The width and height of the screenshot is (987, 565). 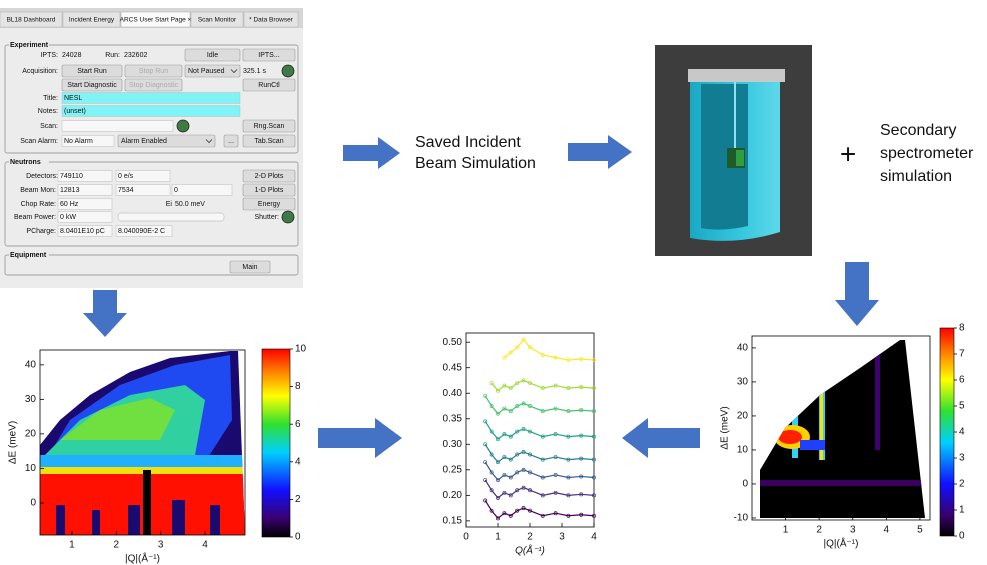 I want to click on field-label: Shutter:, so click(x=266, y=217).